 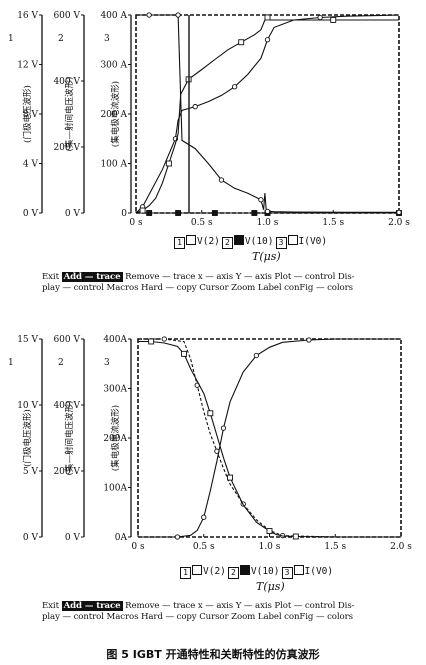 What do you see at coordinates (115, 390) in the screenshot?
I see `panel-2-axis-3-tick-label: 300A` at bounding box center [115, 390].